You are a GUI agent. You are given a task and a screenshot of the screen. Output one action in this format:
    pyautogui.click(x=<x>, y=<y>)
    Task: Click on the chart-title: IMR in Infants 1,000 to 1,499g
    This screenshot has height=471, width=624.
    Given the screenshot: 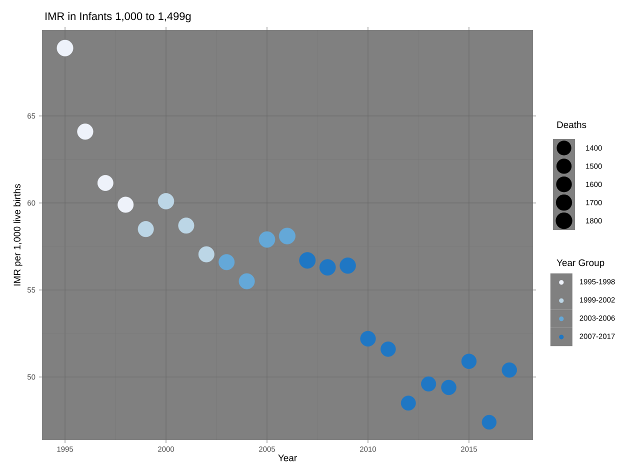 What is the action you would take?
    pyautogui.click(x=118, y=17)
    